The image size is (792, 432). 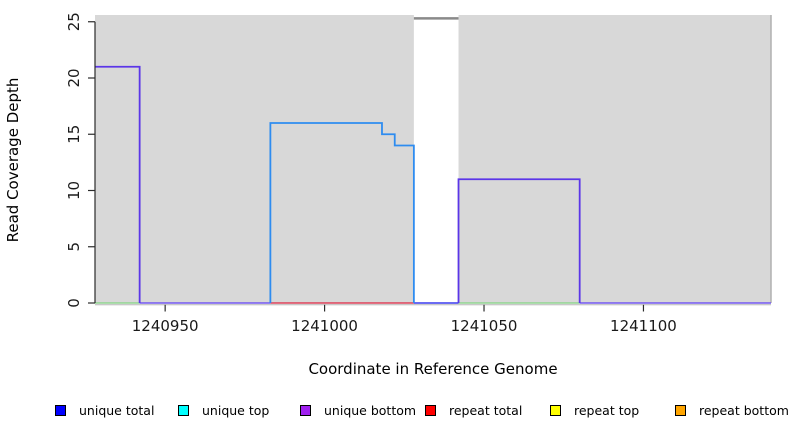 I want to click on x-tick-label: 1240950, so click(x=165, y=326).